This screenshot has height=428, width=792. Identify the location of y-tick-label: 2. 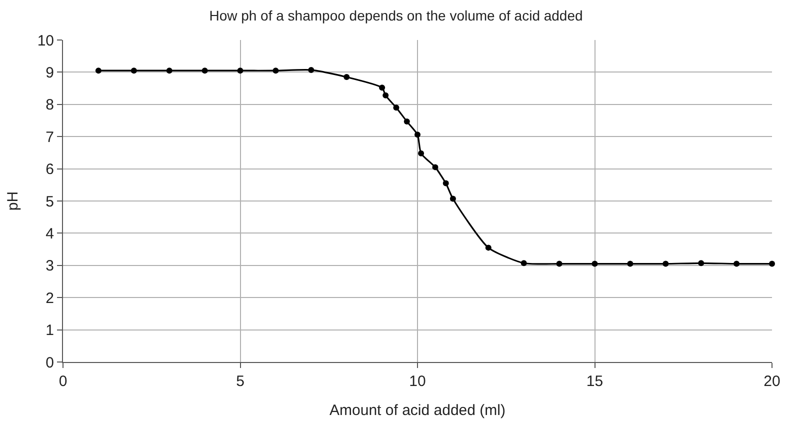
(50, 298).